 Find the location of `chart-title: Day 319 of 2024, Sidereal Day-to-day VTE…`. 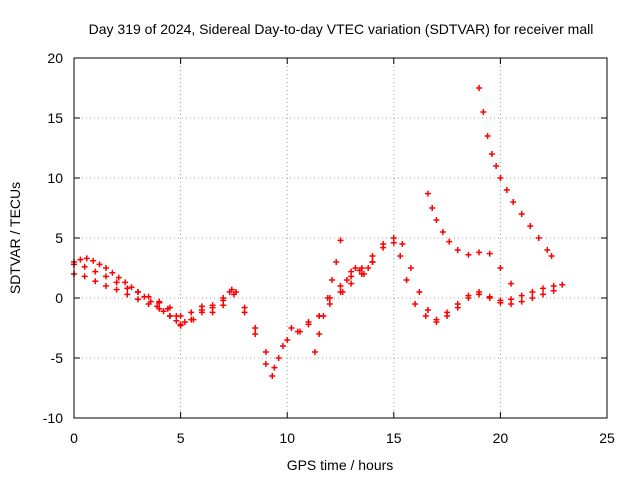

chart-title: Day 319 of 2024, Sidereal Day-to-day VTE… is located at coordinates (341, 29).